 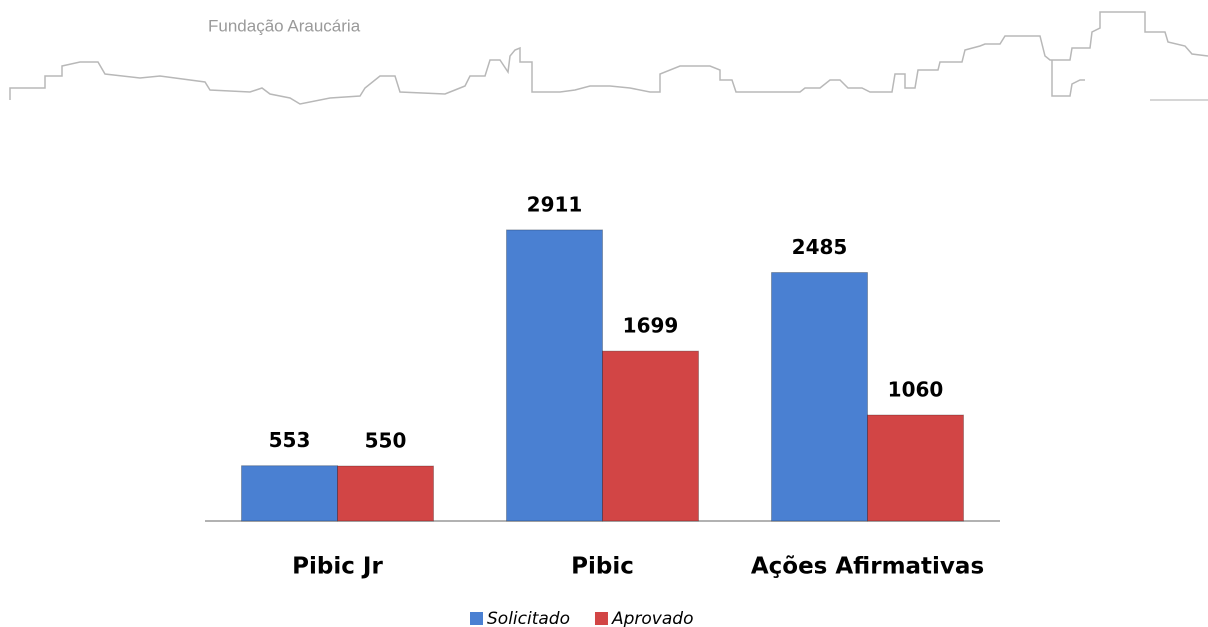 What do you see at coordinates (555, 204) in the screenshot?
I see `data-label: 2911` at bounding box center [555, 204].